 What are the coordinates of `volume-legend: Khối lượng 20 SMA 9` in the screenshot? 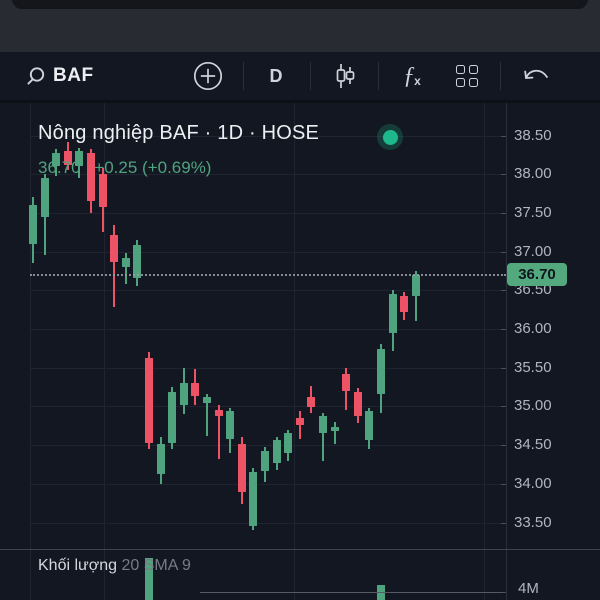 It's located at (114, 566).